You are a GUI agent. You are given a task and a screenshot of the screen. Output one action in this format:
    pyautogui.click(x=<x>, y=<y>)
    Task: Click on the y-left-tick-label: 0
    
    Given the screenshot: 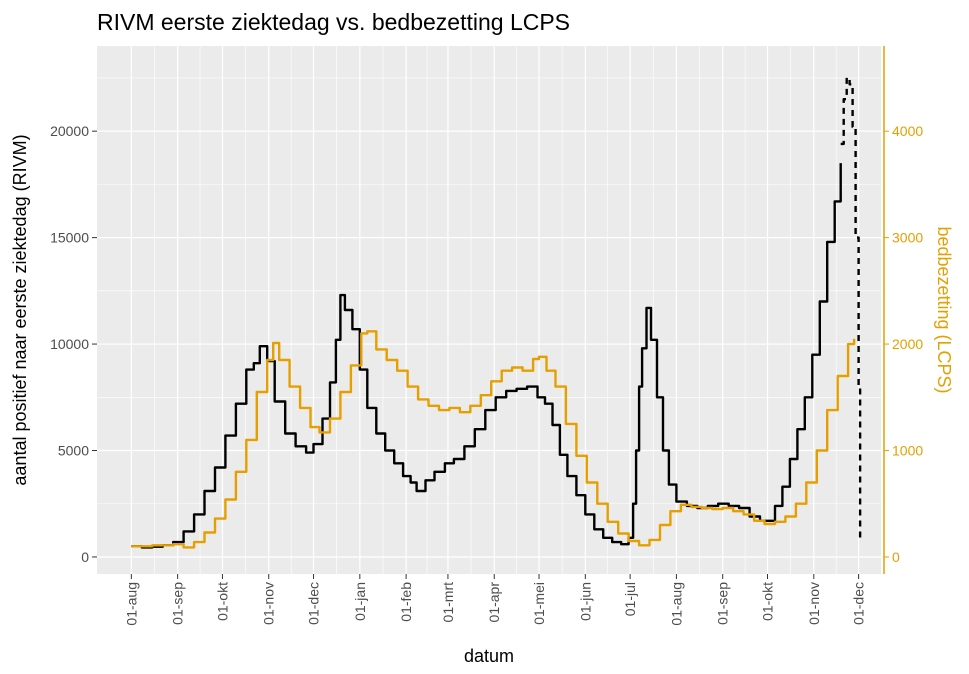 What is the action you would take?
    pyautogui.click(x=85, y=557)
    